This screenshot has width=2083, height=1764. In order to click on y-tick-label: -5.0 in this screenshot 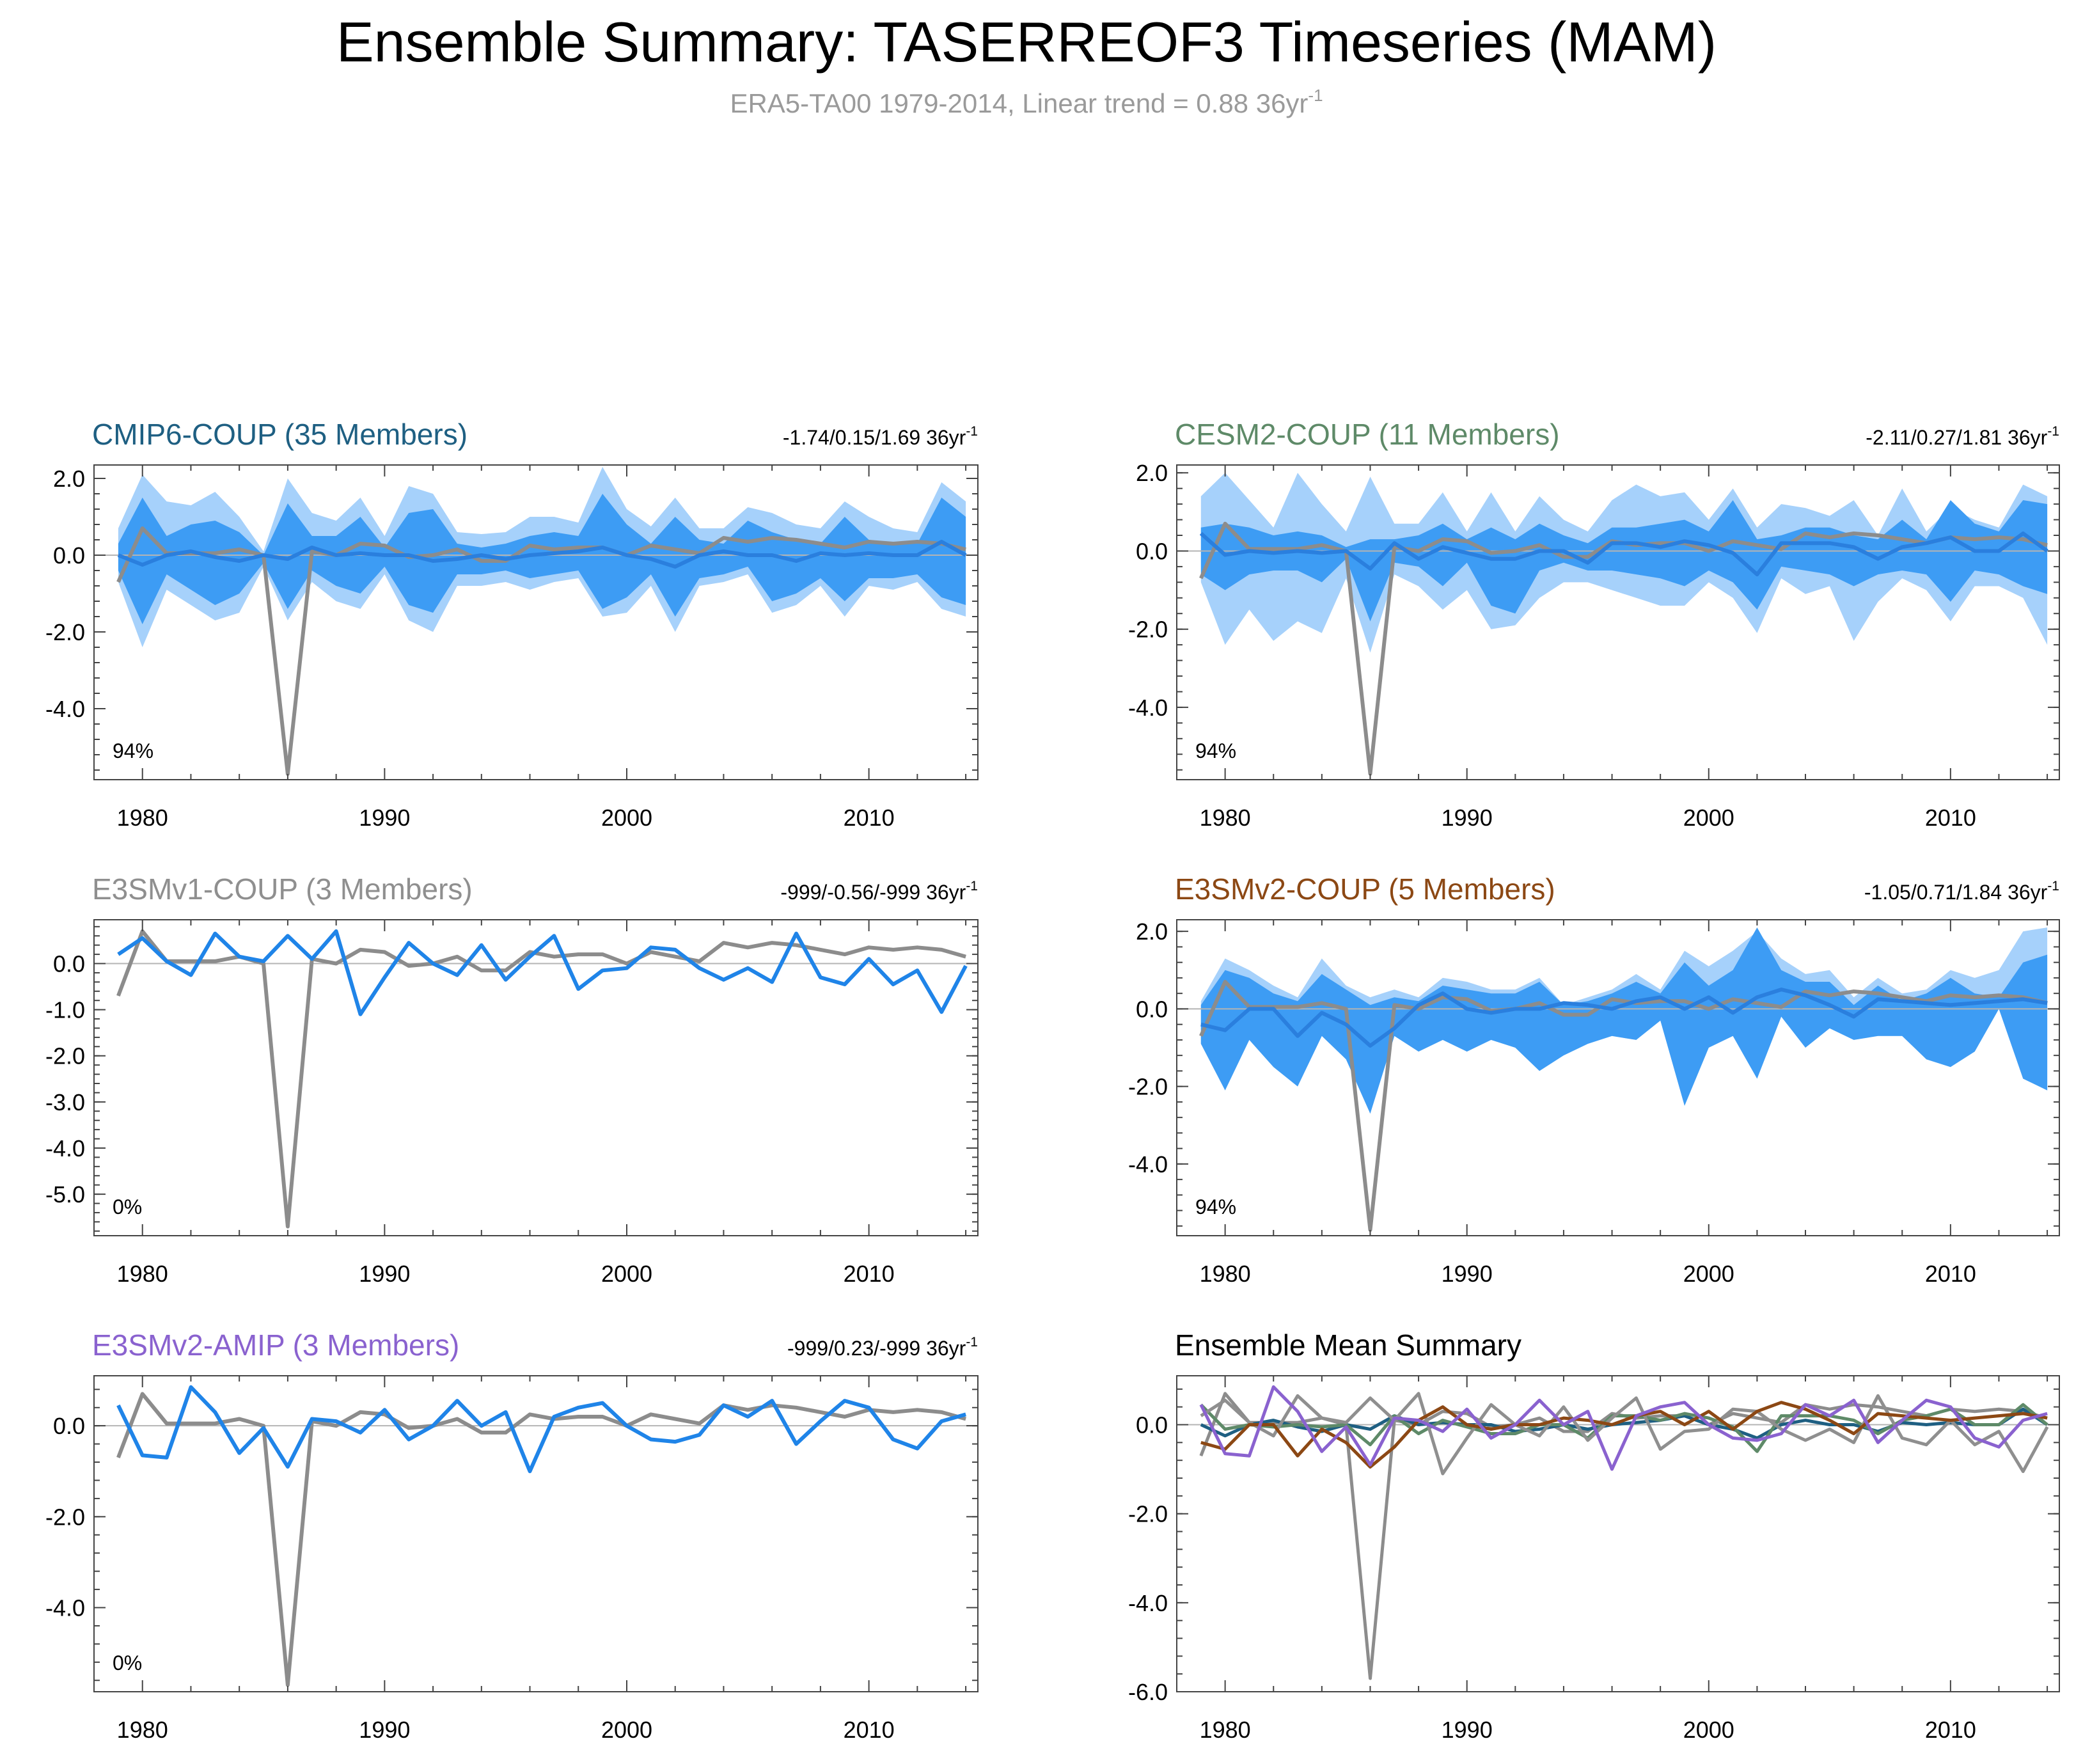, I will do `click(65, 1194)`.